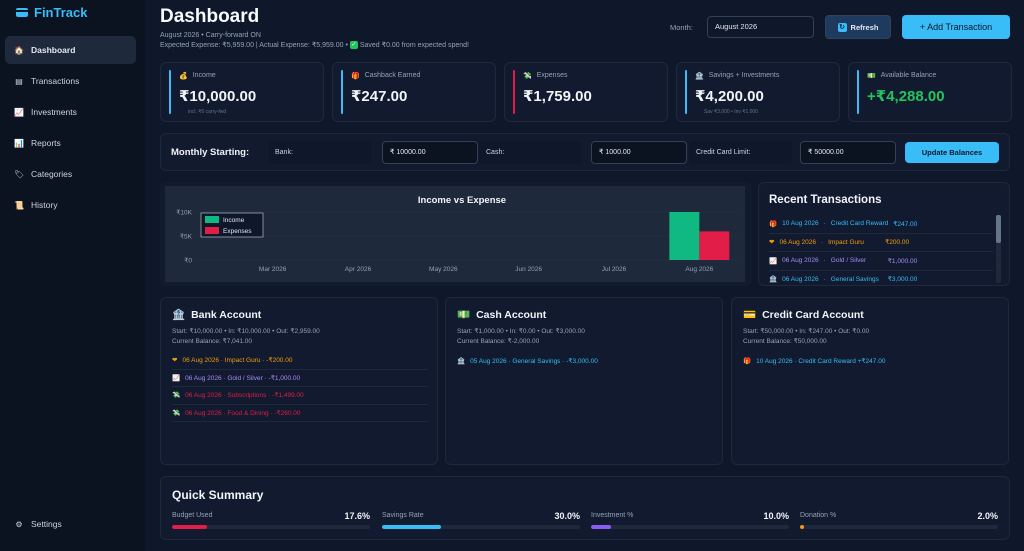 Image resolution: width=1024 pixels, height=551 pixels. What do you see at coordinates (846, 242) in the screenshot?
I see `transaction-description: Impact Guru` at bounding box center [846, 242].